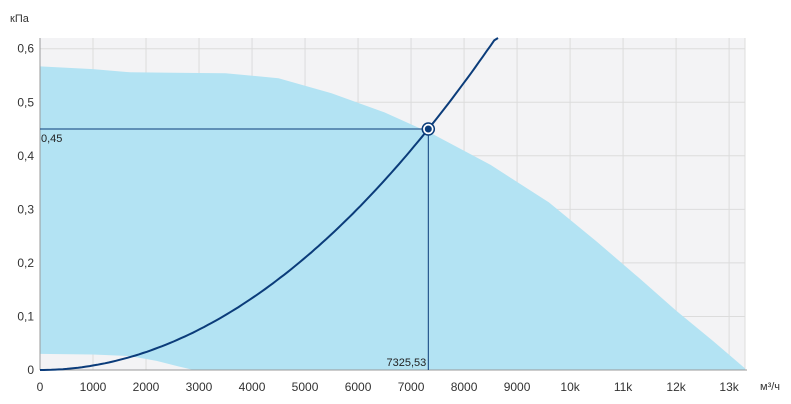 The height and width of the screenshot is (404, 791). I want to click on x-tick-label: 4000, so click(252, 387).